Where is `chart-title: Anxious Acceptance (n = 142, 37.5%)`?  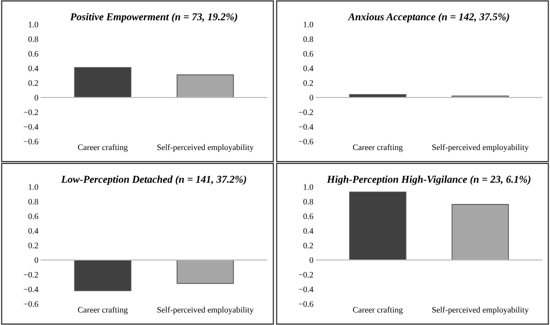
chart-title: Anxious Acceptance (n = 142, 37.5%) is located at coordinates (429, 17).